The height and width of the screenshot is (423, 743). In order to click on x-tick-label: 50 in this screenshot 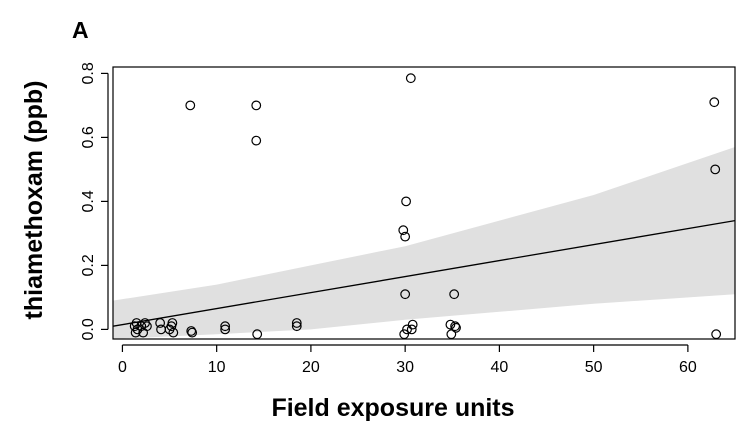, I will do `click(594, 367)`.